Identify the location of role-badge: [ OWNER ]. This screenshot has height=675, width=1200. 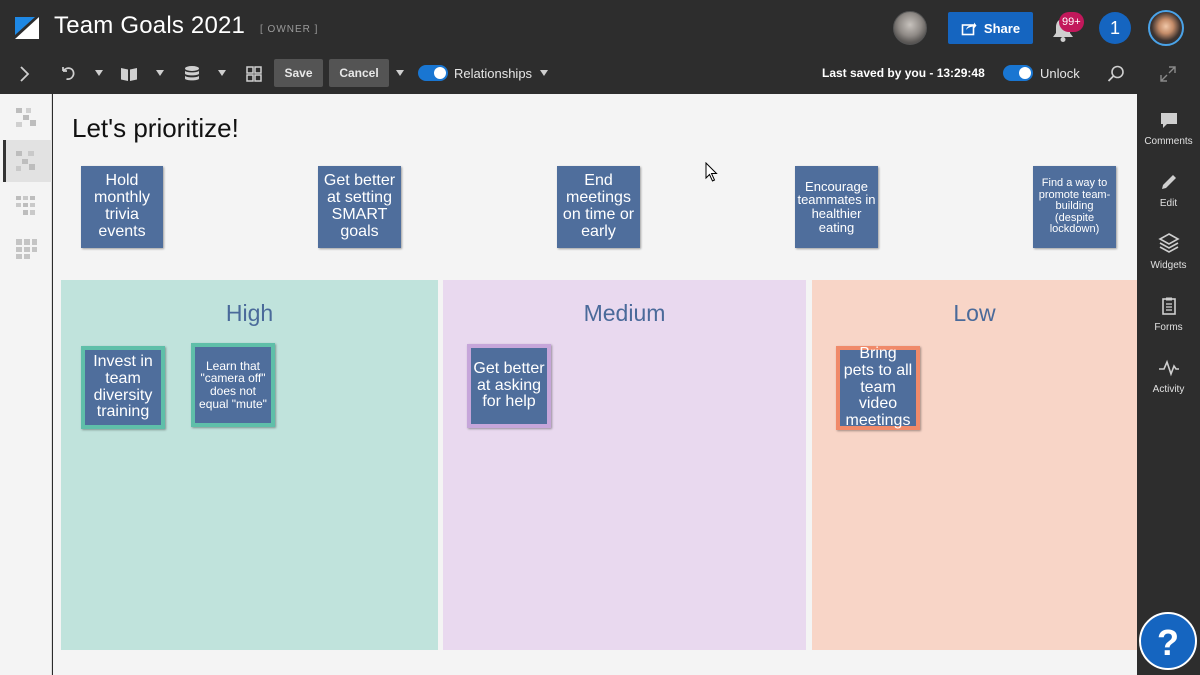
(289, 29).